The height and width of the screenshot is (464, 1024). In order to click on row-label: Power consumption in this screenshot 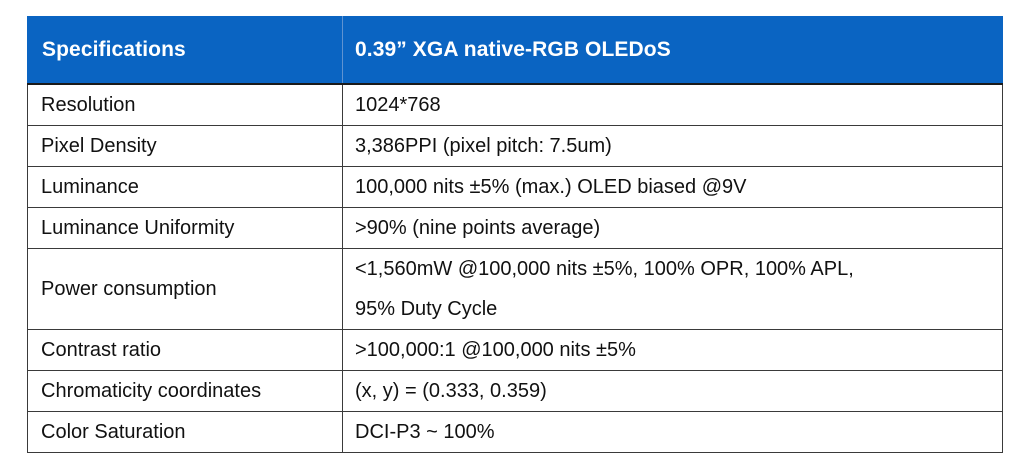, I will do `click(185, 288)`.